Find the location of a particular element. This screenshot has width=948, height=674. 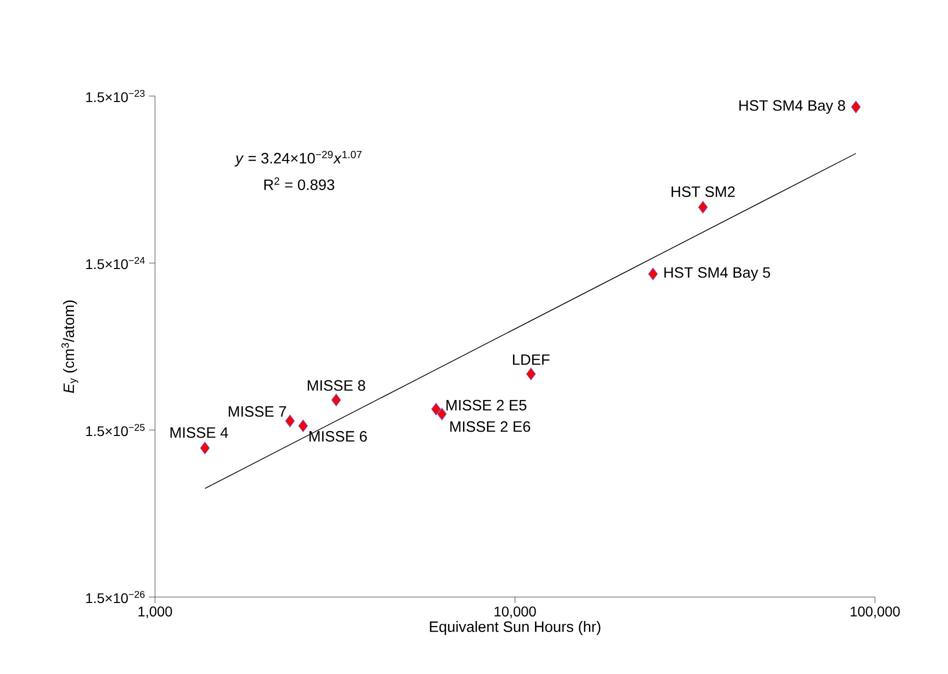

x-tick-label: 100,000 is located at coordinates (875, 612).